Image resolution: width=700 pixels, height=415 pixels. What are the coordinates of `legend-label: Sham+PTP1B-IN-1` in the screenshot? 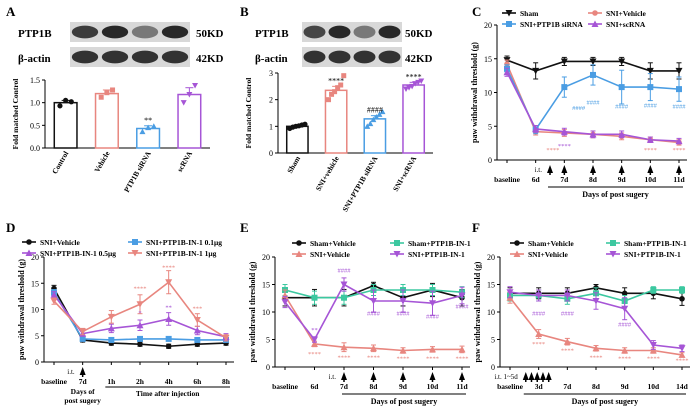 It's located at (439, 243).